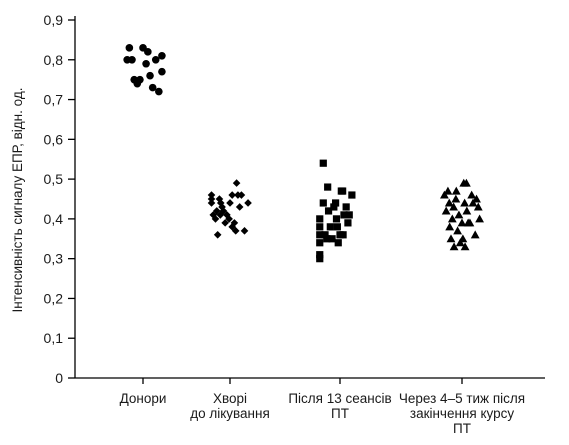 This screenshot has width=569, height=445. Describe the element at coordinates (54, 298) in the screenshot. I see `y-tick-label: 0,2` at that location.